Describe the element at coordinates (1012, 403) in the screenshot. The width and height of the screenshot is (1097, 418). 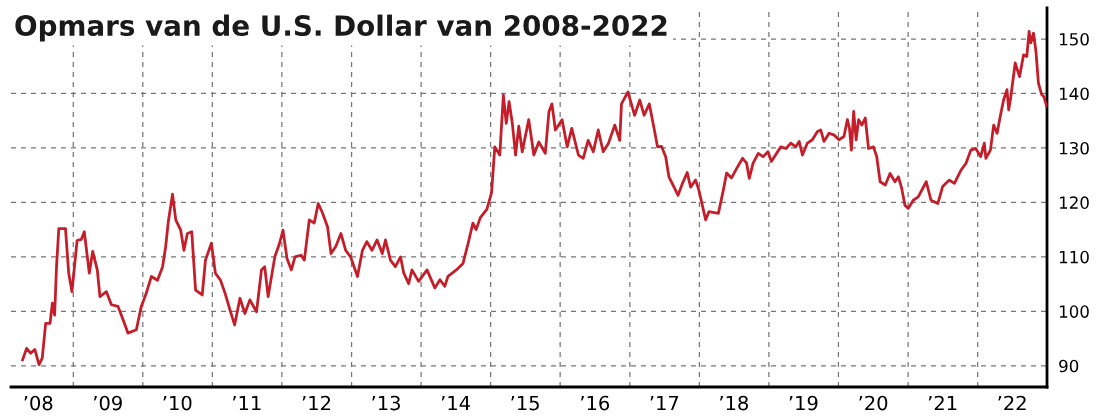
I see `x-tick-label: ’22` at that location.